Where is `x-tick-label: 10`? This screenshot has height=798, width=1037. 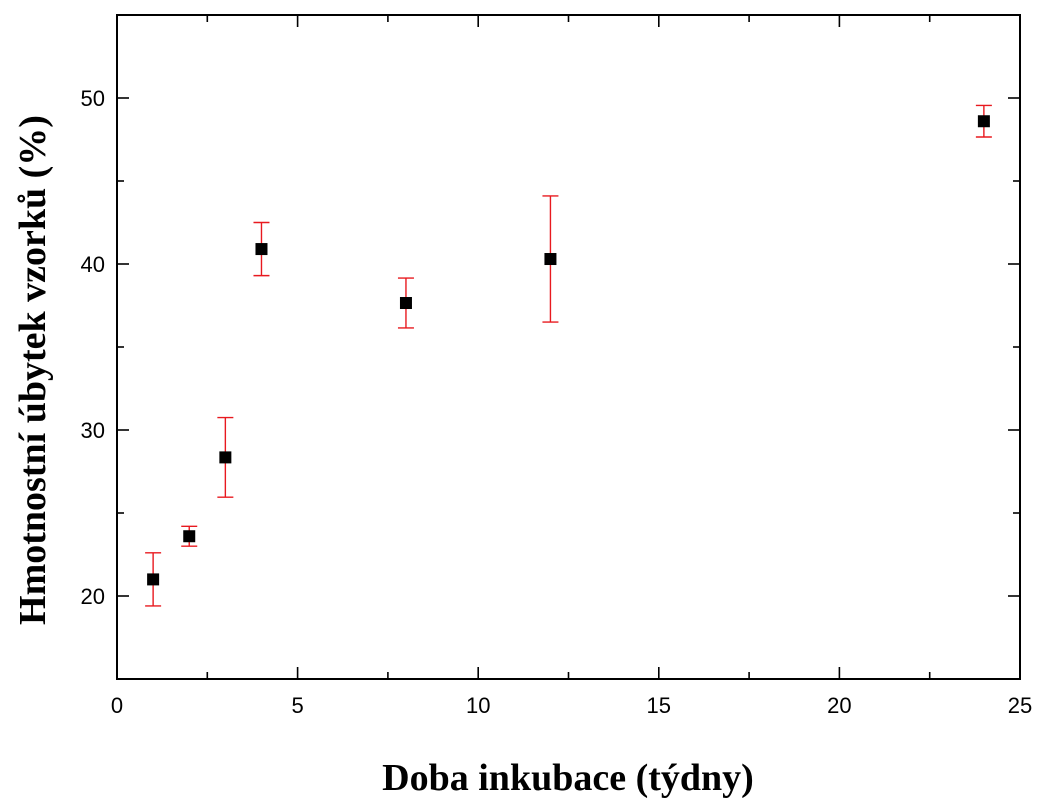 x-tick-label: 10 is located at coordinates (478, 705).